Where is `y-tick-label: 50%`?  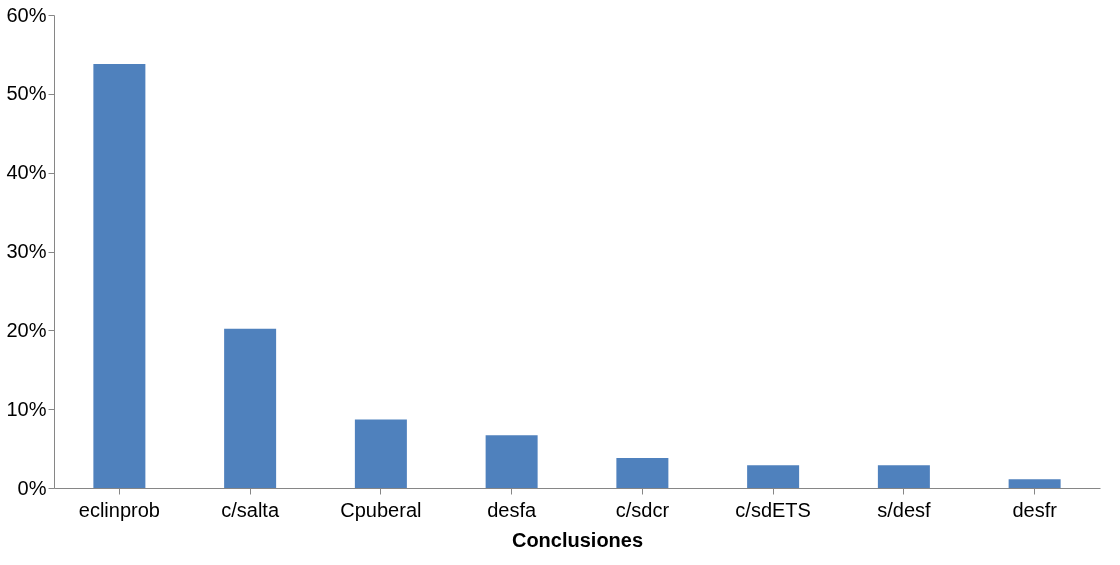
y-tick-label: 50% is located at coordinates (26, 93).